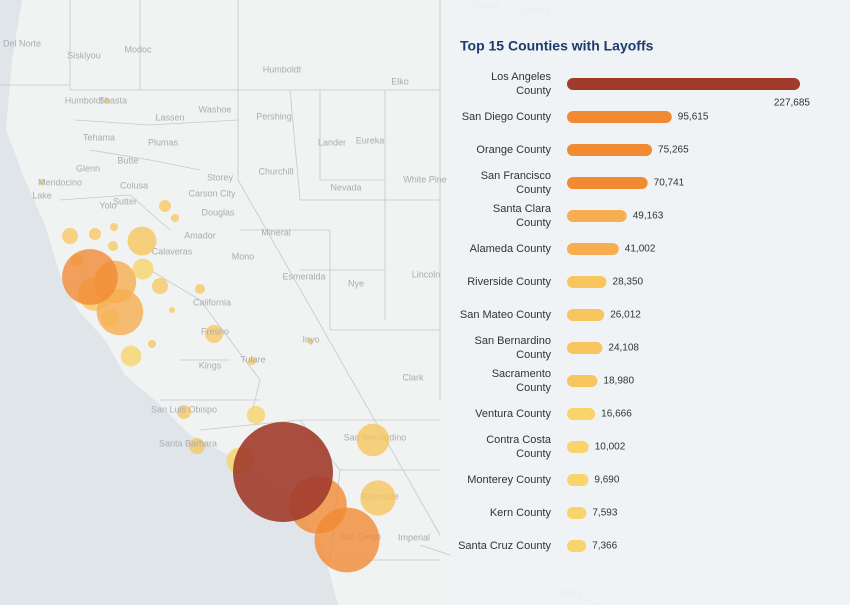 The image size is (850, 605). I want to click on map-label: Washoe, so click(215, 109).